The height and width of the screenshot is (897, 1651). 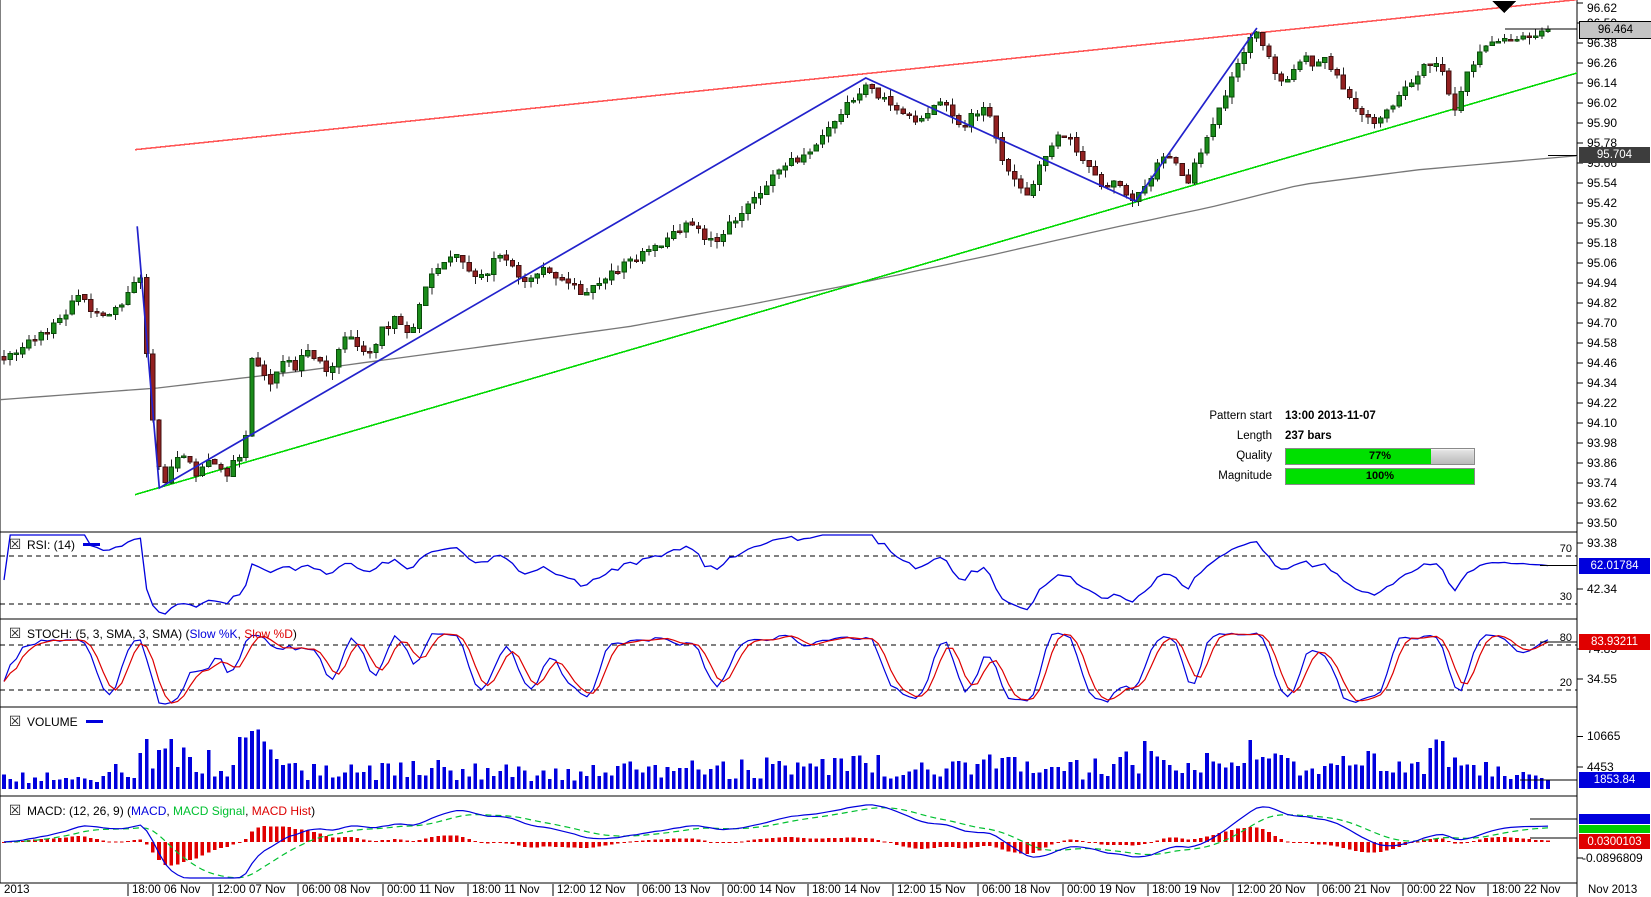 What do you see at coordinates (1245, 476) in the screenshot?
I see `pattern-magnitude-label: Magnitude` at bounding box center [1245, 476].